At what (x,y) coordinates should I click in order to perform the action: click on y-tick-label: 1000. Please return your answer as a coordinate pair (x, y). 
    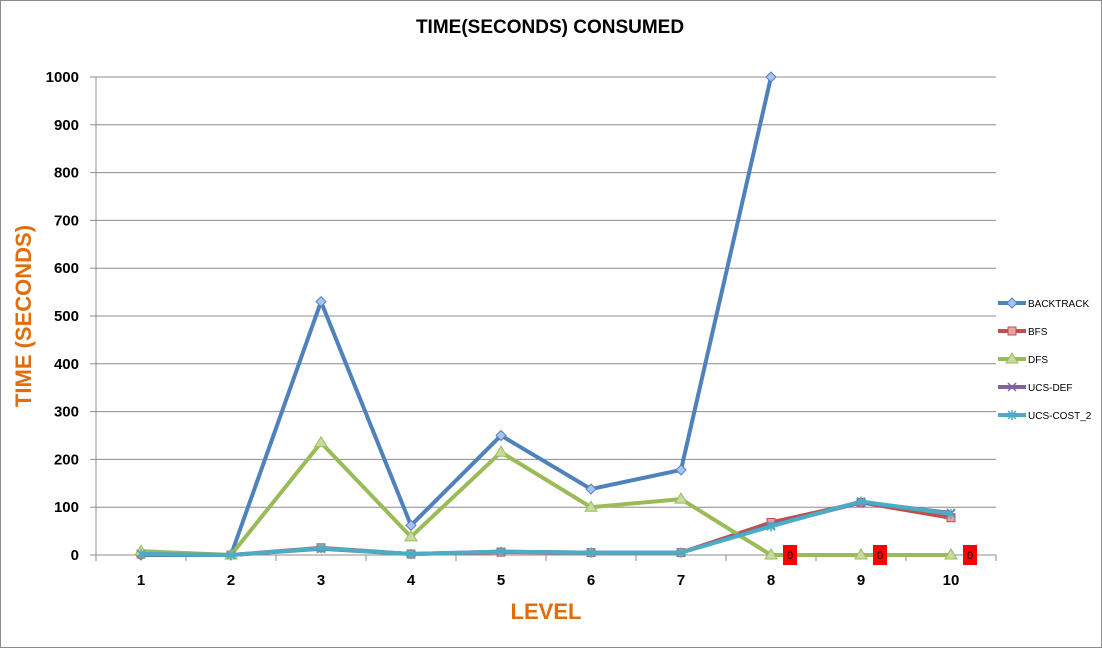
    Looking at the image, I should click on (62, 77).